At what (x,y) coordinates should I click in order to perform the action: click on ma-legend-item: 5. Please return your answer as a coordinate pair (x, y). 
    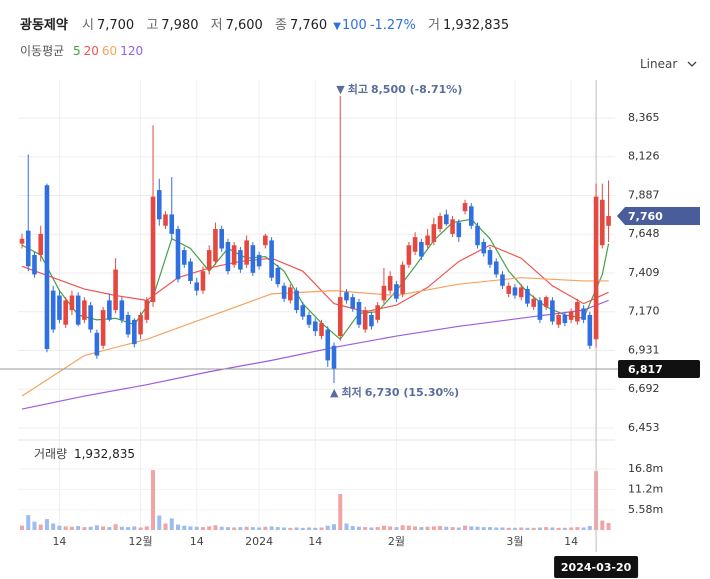
    Looking at the image, I should click on (77, 51).